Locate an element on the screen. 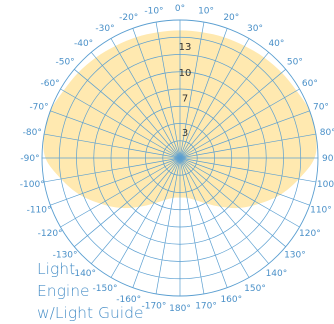 This screenshot has width=334, height=324. angle-label: -70° is located at coordinates (38, 108).